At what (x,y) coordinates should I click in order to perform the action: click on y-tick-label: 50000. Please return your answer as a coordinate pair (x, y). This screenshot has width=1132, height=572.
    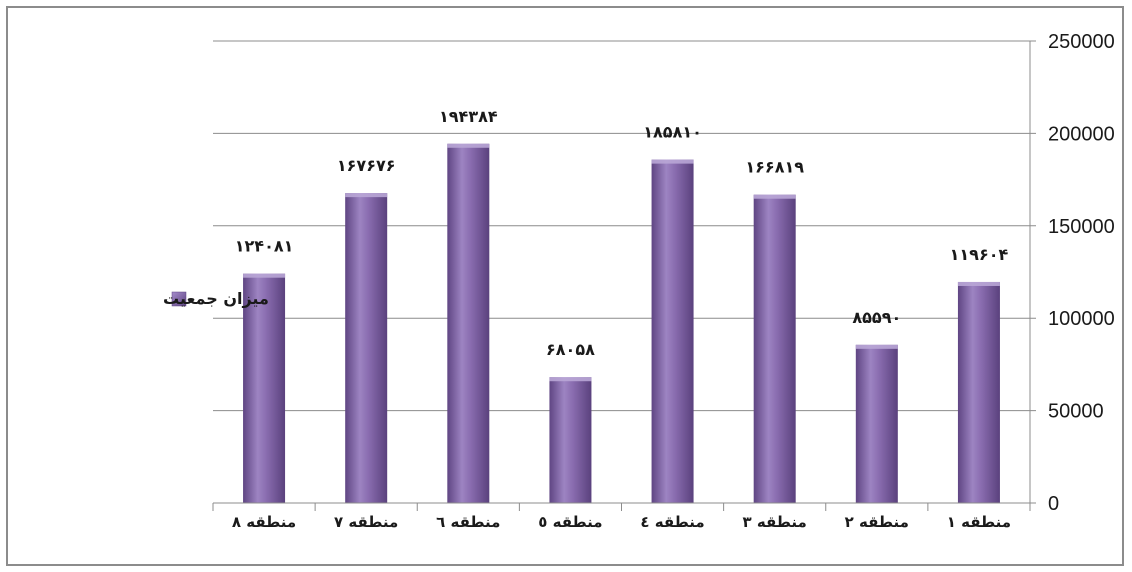
    Looking at the image, I should click on (1076, 412).